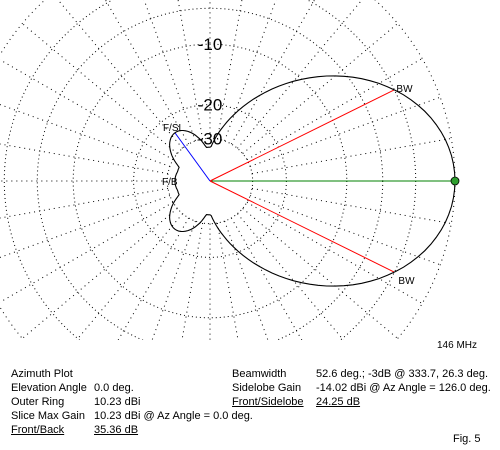  Describe the element at coordinates (210, 44) in the screenshot. I see `ring-label-10: -10` at that location.